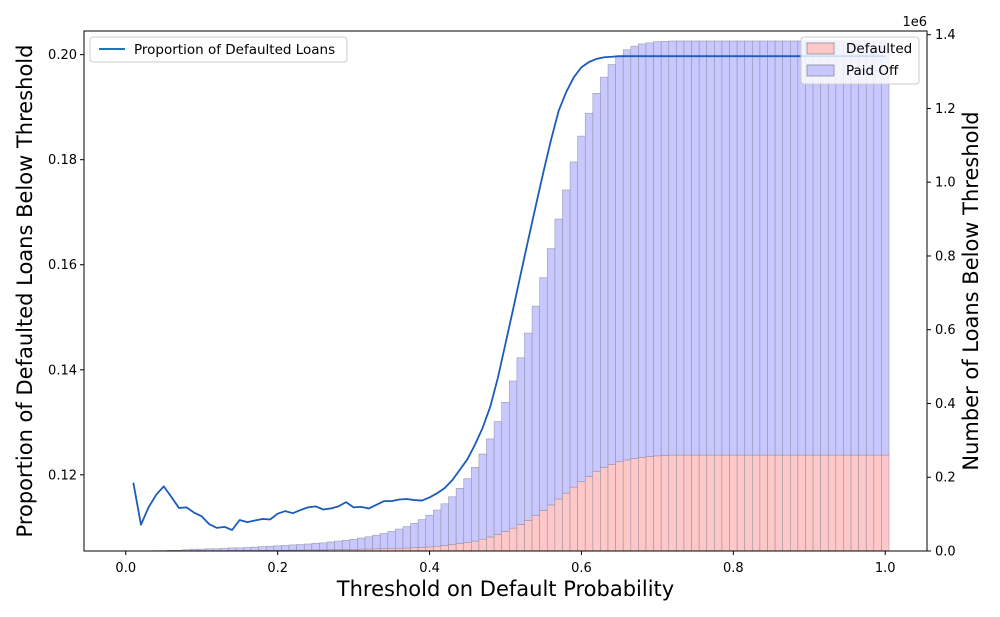 The height and width of the screenshot is (617, 1000). What do you see at coordinates (62, 160) in the screenshot?
I see `y-left-tick-label: 0.18` at bounding box center [62, 160].